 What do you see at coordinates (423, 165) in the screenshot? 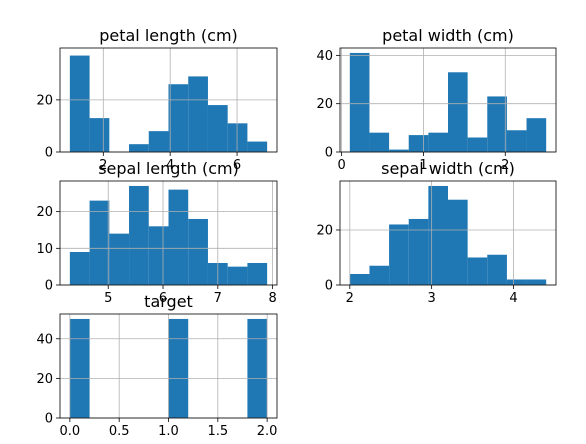
I see `x-tick-label: 1` at bounding box center [423, 165].